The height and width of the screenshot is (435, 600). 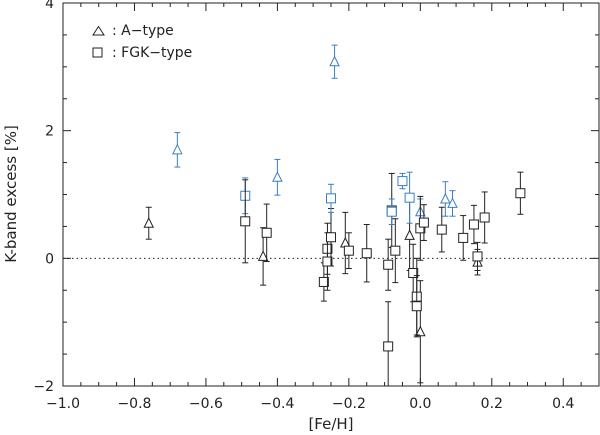 I want to click on legend: : A−type : FGK−type, so click(x=142, y=42).